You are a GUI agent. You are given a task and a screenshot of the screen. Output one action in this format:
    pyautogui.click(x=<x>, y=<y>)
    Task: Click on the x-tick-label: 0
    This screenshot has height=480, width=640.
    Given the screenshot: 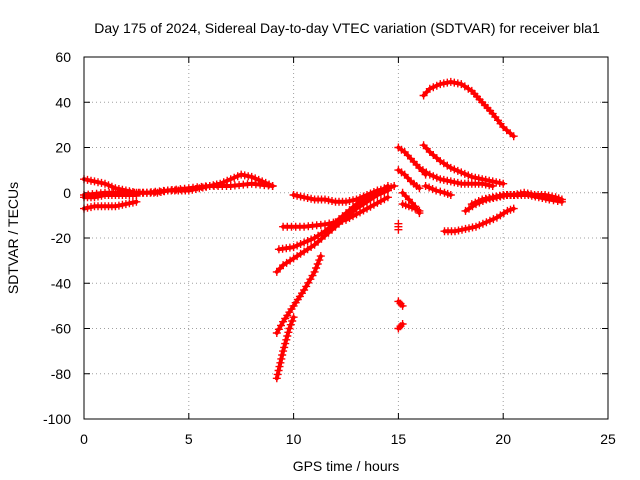 What is the action you would take?
    pyautogui.click(x=84, y=439)
    